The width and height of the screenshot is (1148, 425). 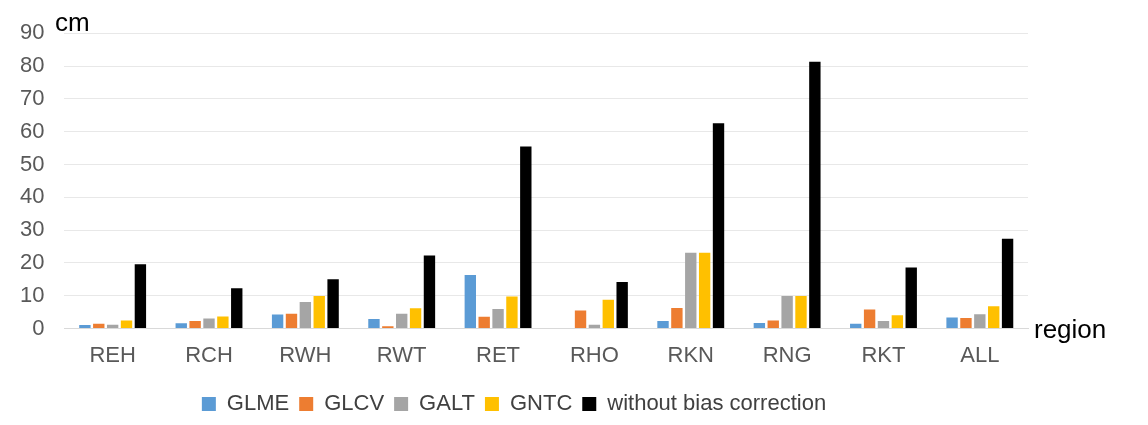 What do you see at coordinates (690, 354) in the screenshot?
I see `x-tick-label: RKN` at bounding box center [690, 354].